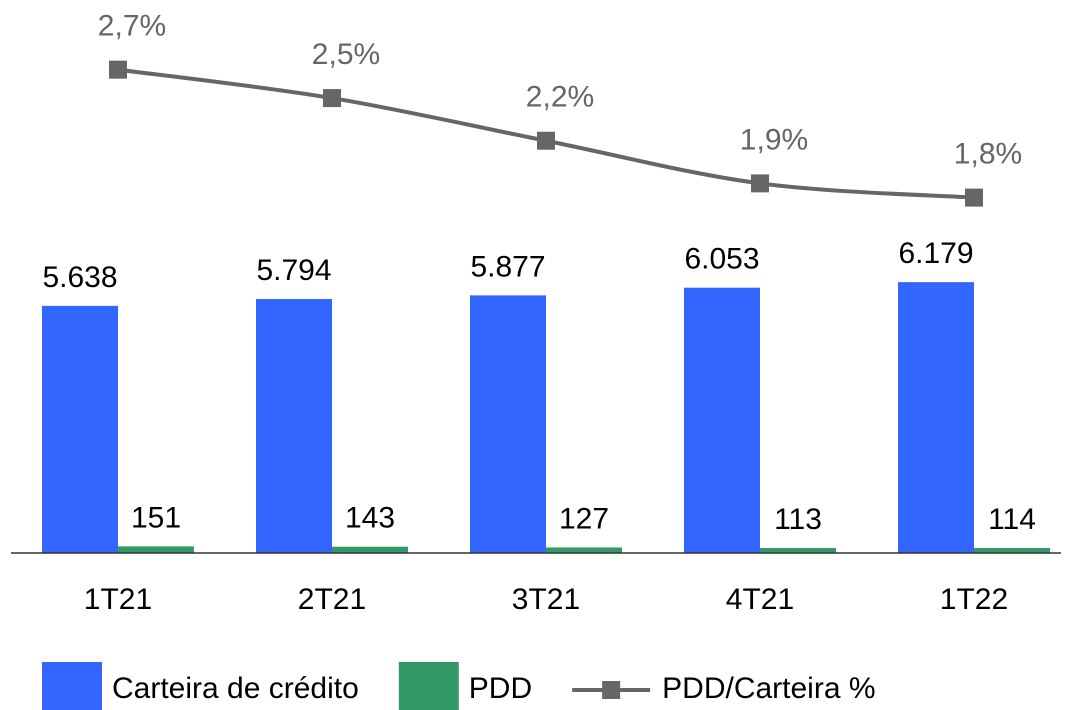  What do you see at coordinates (118, 599) in the screenshot?
I see `x-tick-label: 1T21` at bounding box center [118, 599].